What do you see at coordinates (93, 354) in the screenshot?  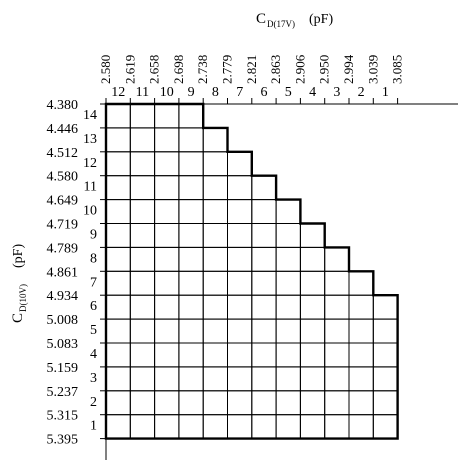 I see `left-axis-index: 4` at bounding box center [93, 354].